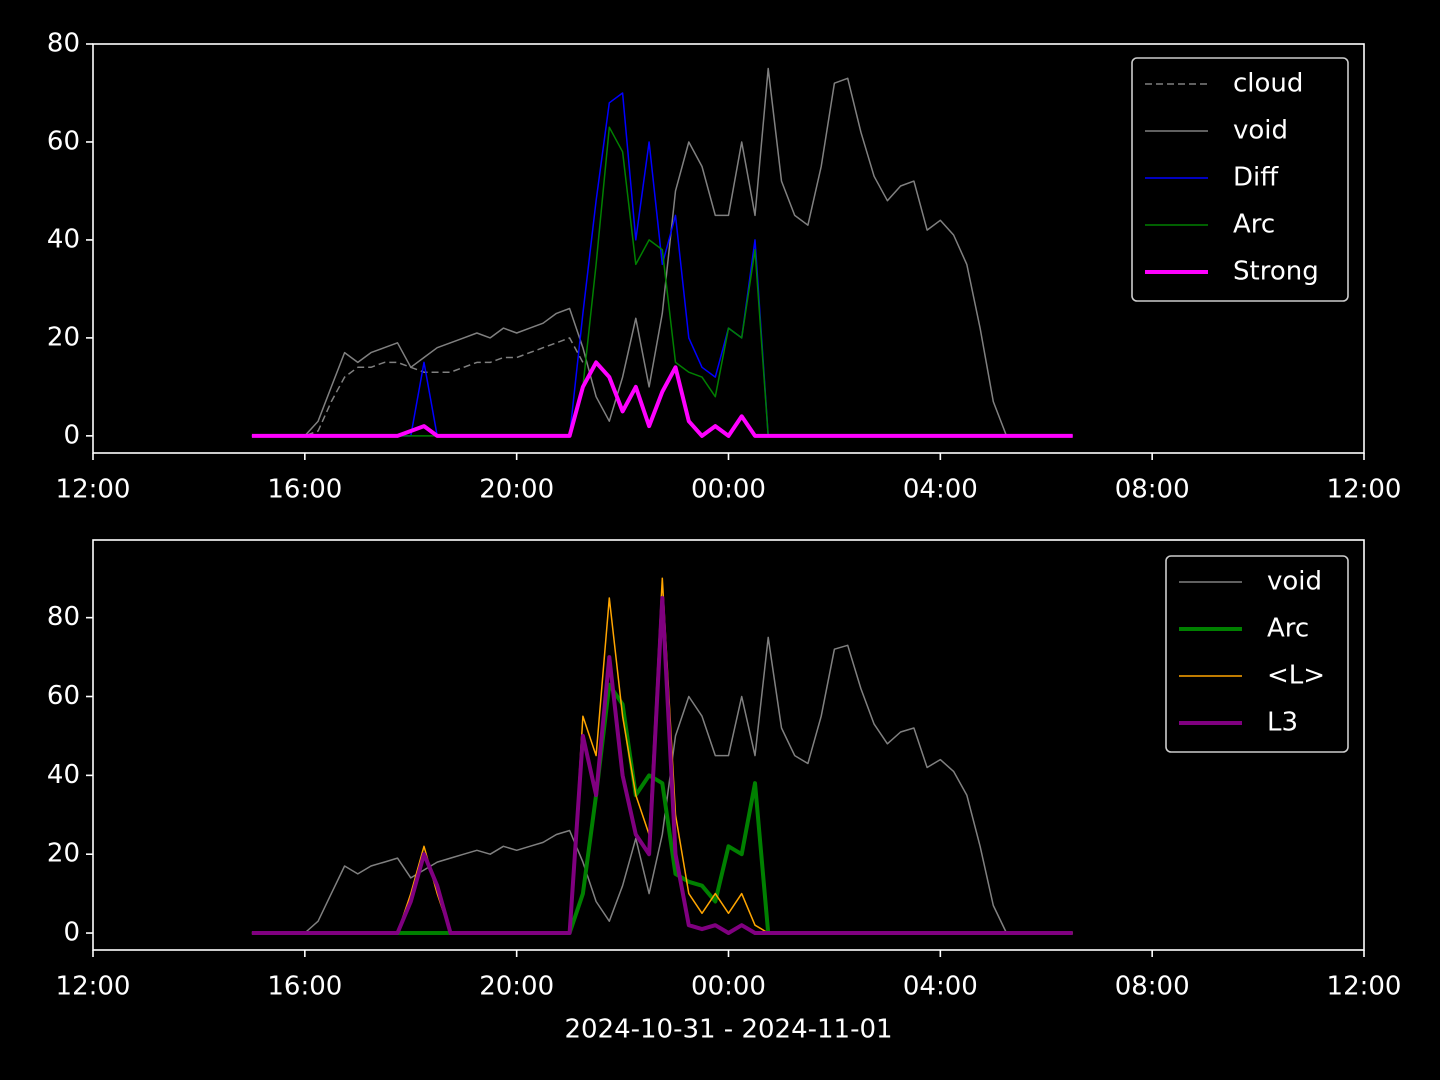 The width and height of the screenshot is (1440, 1080). What do you see at coordinates (728, 1030) in the screenshot?
I see `x-axis-label: 2024-10-31 - 2024-11-01` at bounding box center [728, 1030].